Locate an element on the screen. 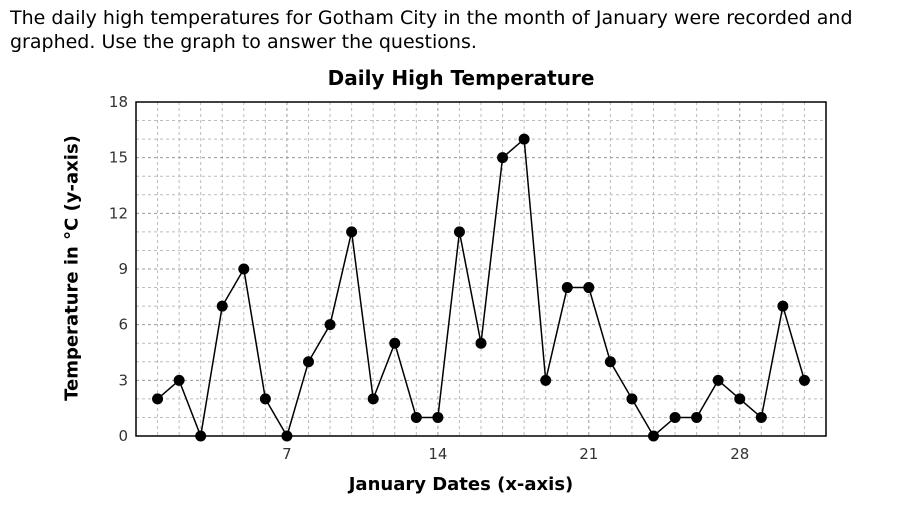 The height and width of the screenshot is (510, 922). chart-title: Daily High Temperature is located at coordinates (461, 78).